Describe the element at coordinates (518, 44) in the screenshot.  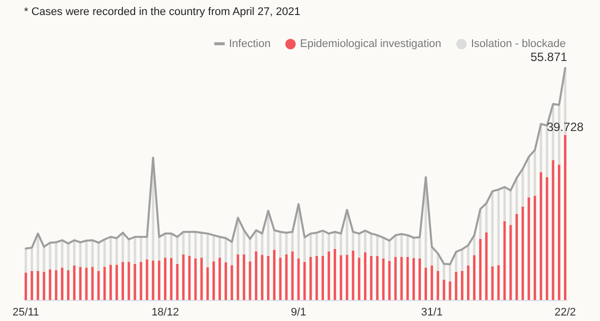
I see `legend-label: Isolation - blockade` at that location.